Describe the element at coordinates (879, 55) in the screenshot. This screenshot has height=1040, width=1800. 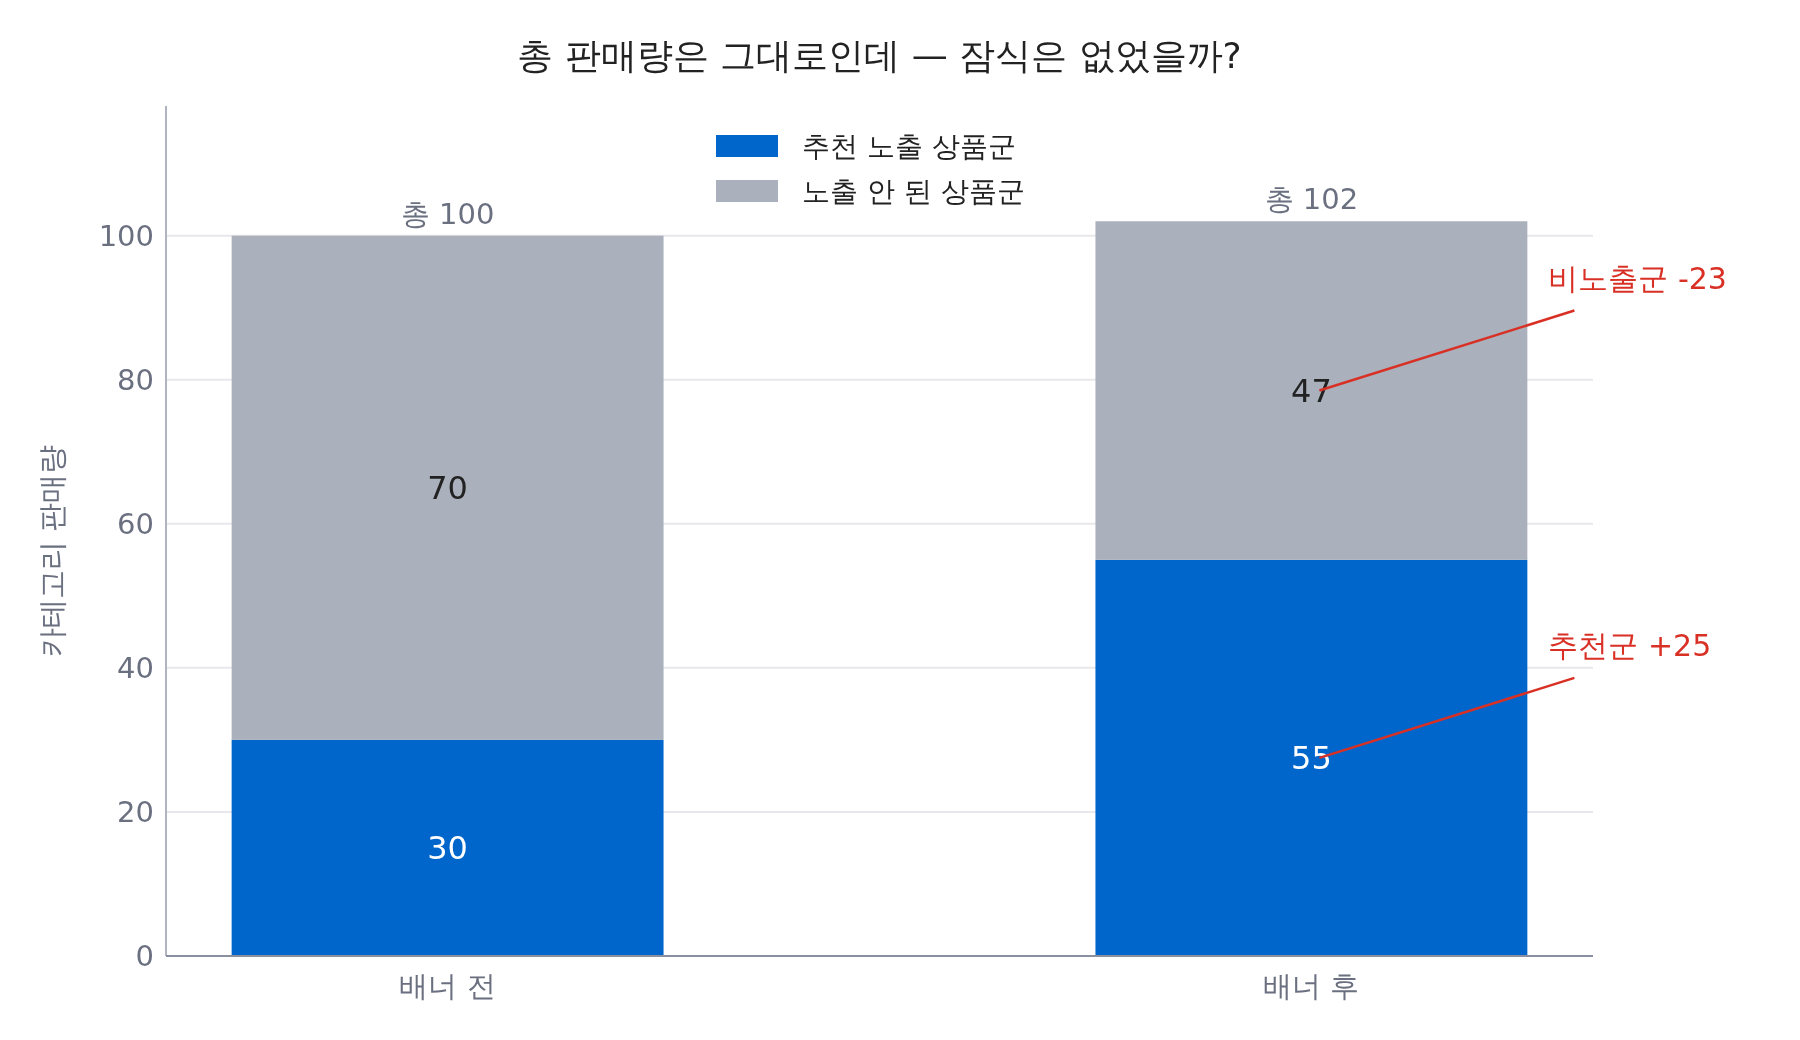
I see `chart-title: 총 판매량은 그대로인데 — 잠식은 없었을까?` at that location.